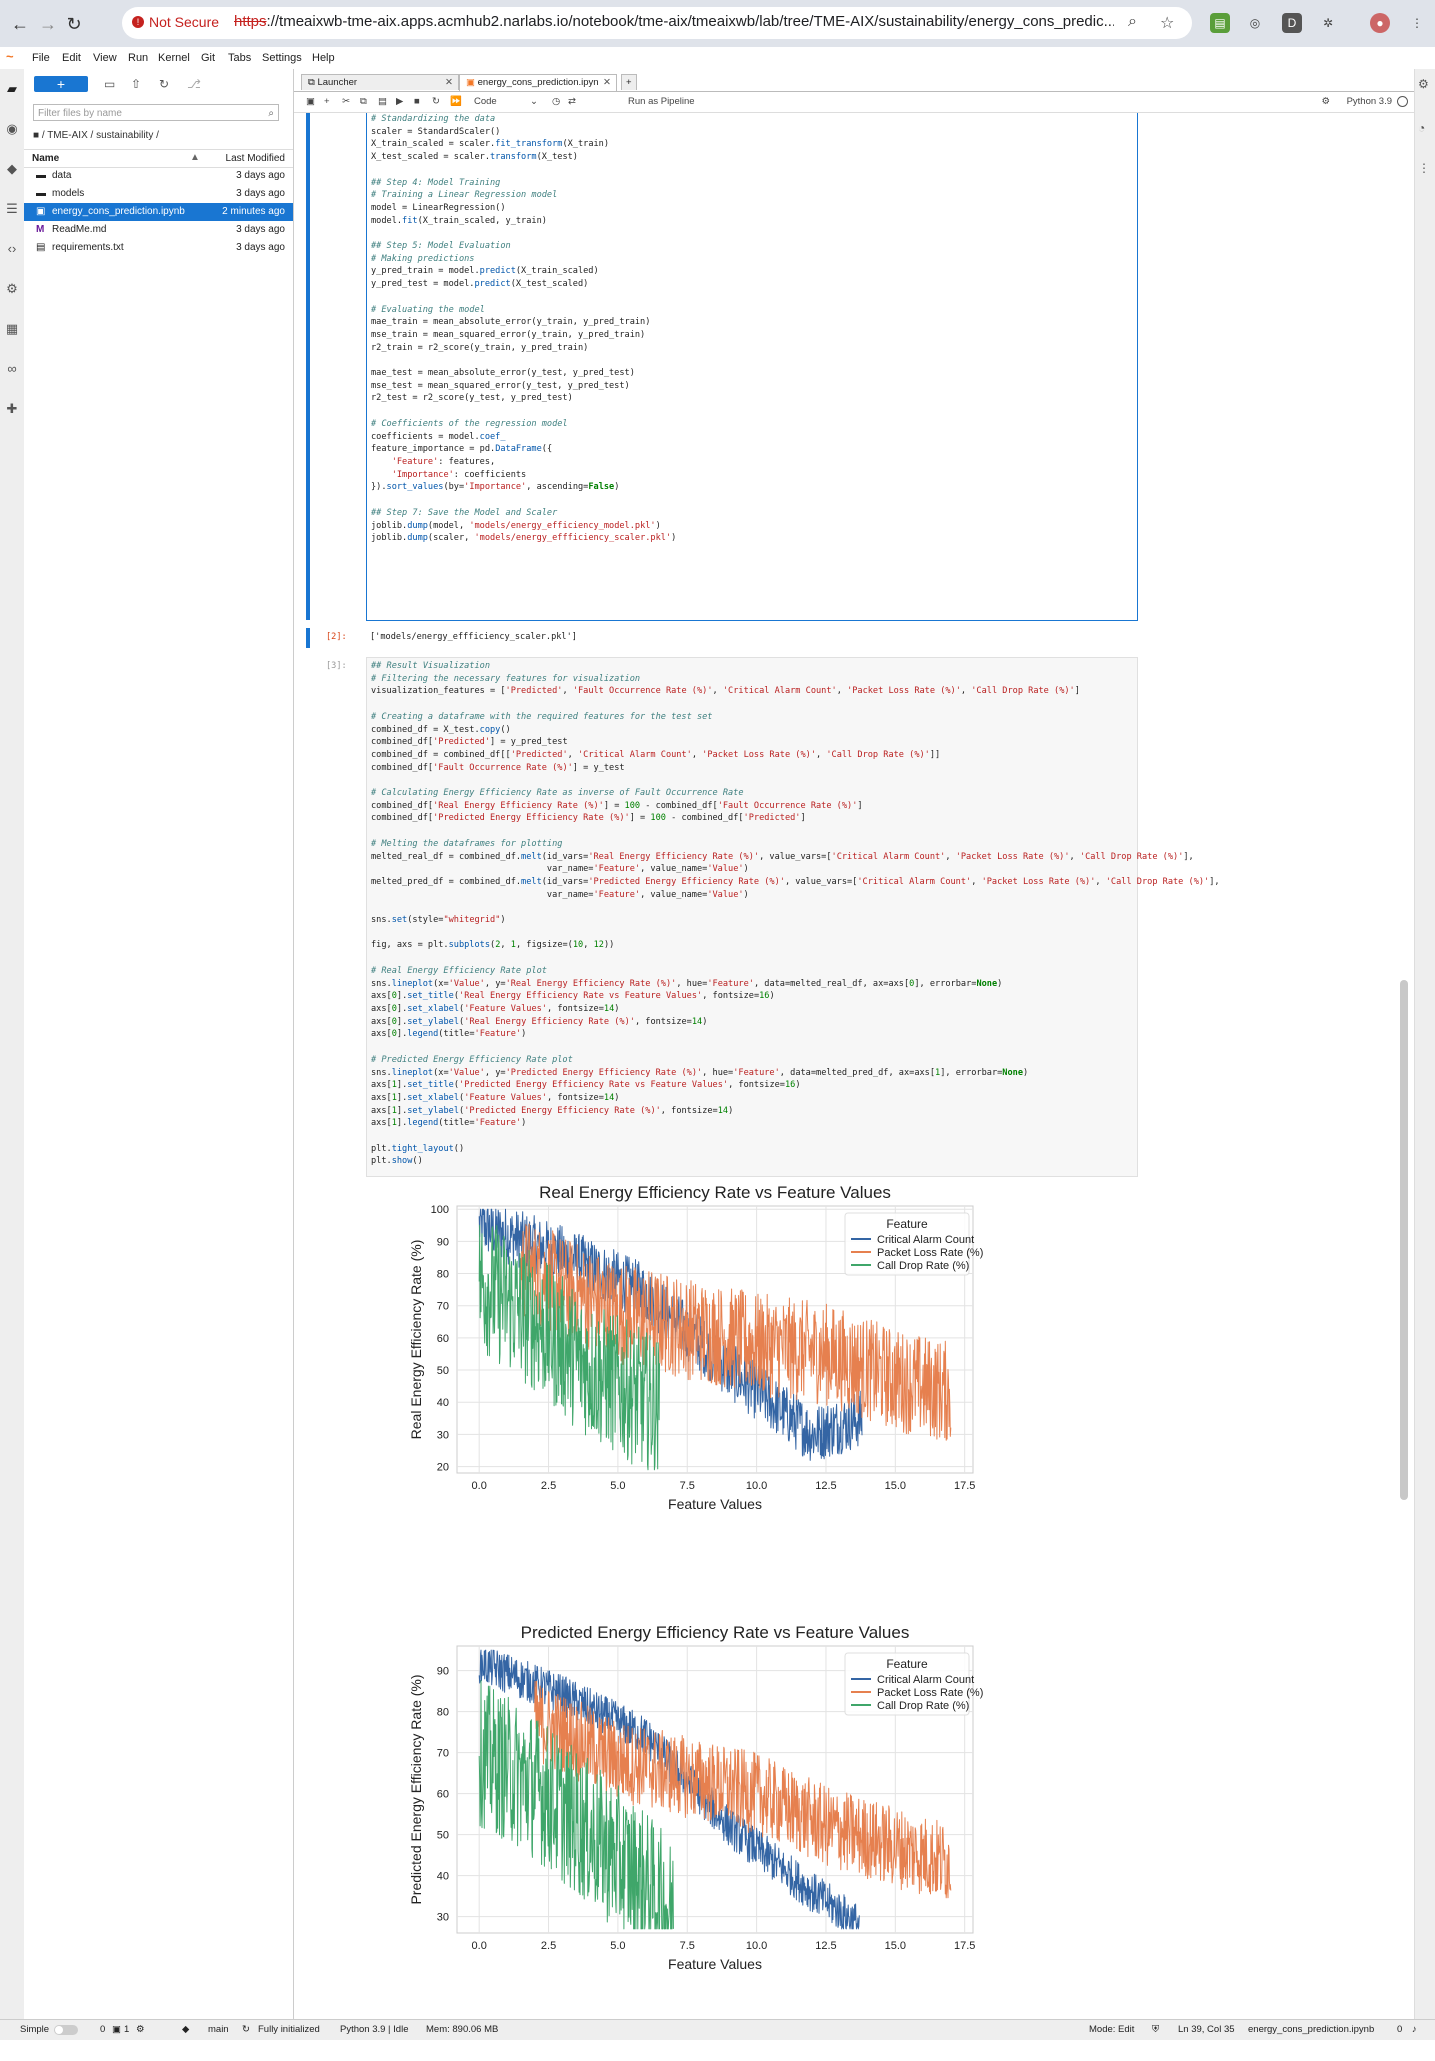 This screenshot has height=2061, width=1435. I want to click on bookmark-star-icon: ☆, so click(1167, 23).